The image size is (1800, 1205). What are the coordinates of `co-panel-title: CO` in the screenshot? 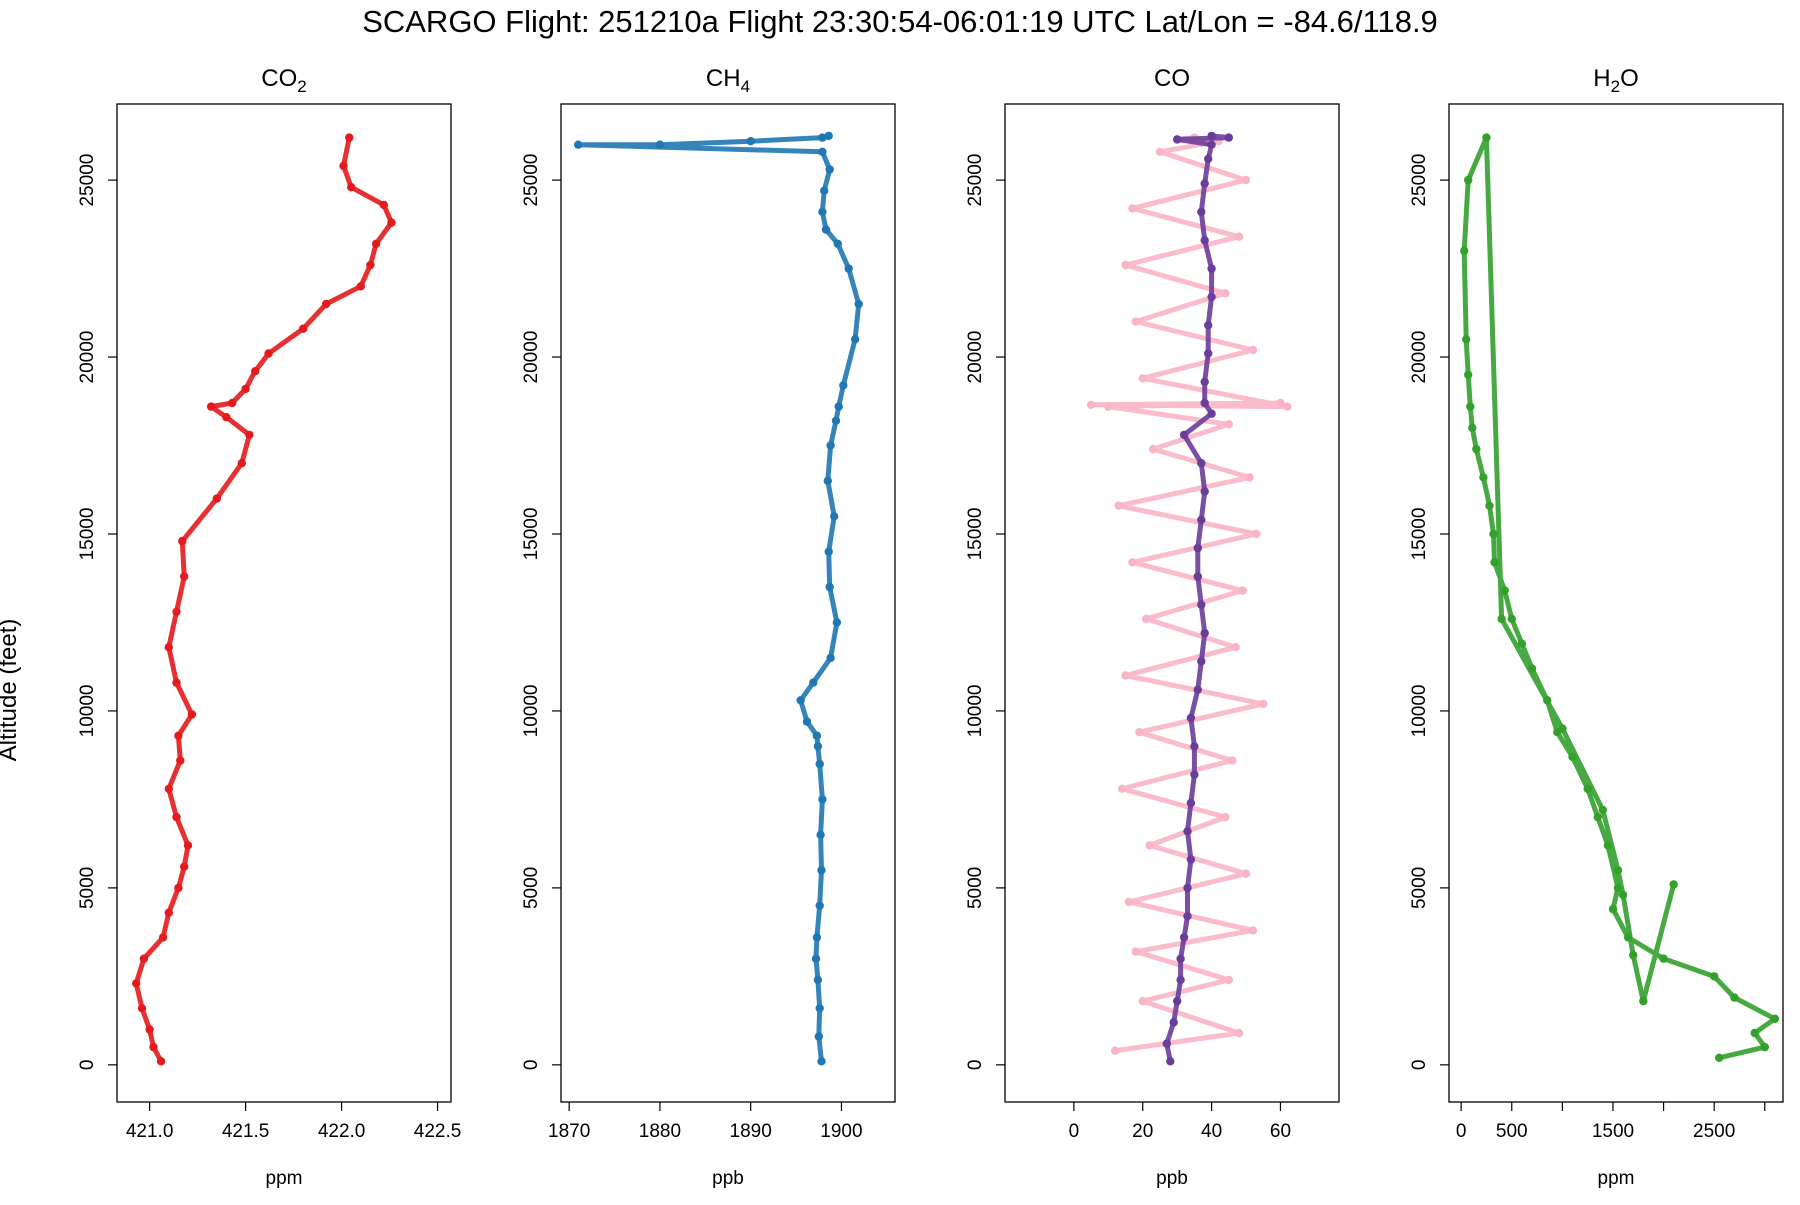 It's located at (1172, 78).